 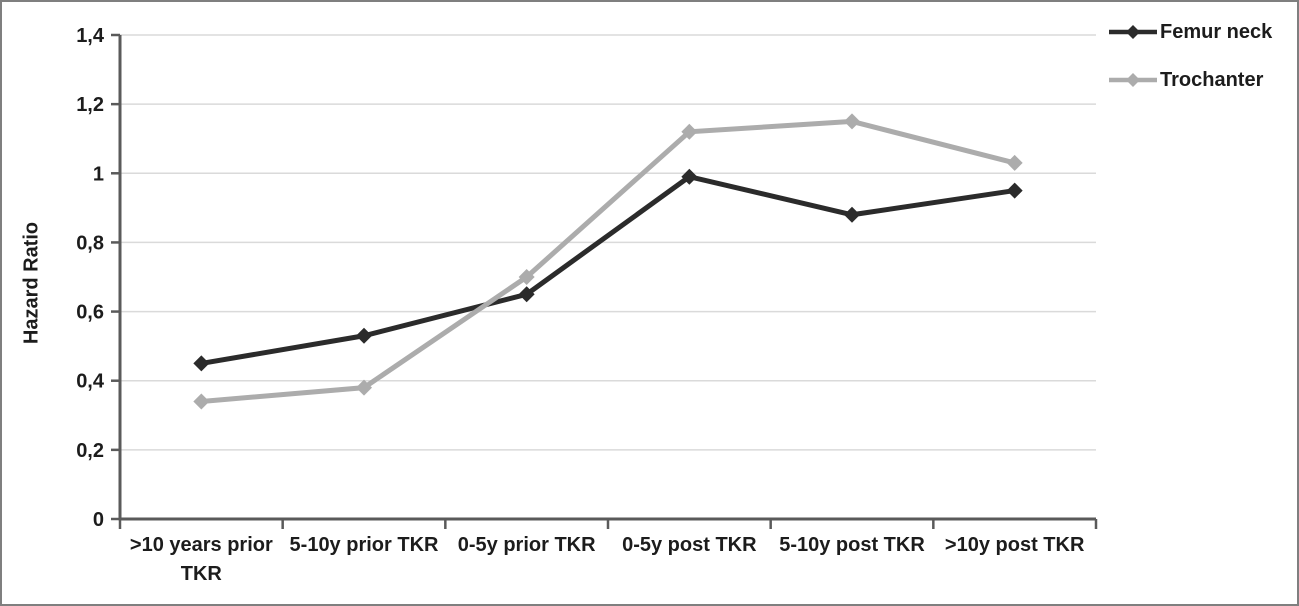 I want to click on y-tick-label: 0, so click(x=98, y=520).